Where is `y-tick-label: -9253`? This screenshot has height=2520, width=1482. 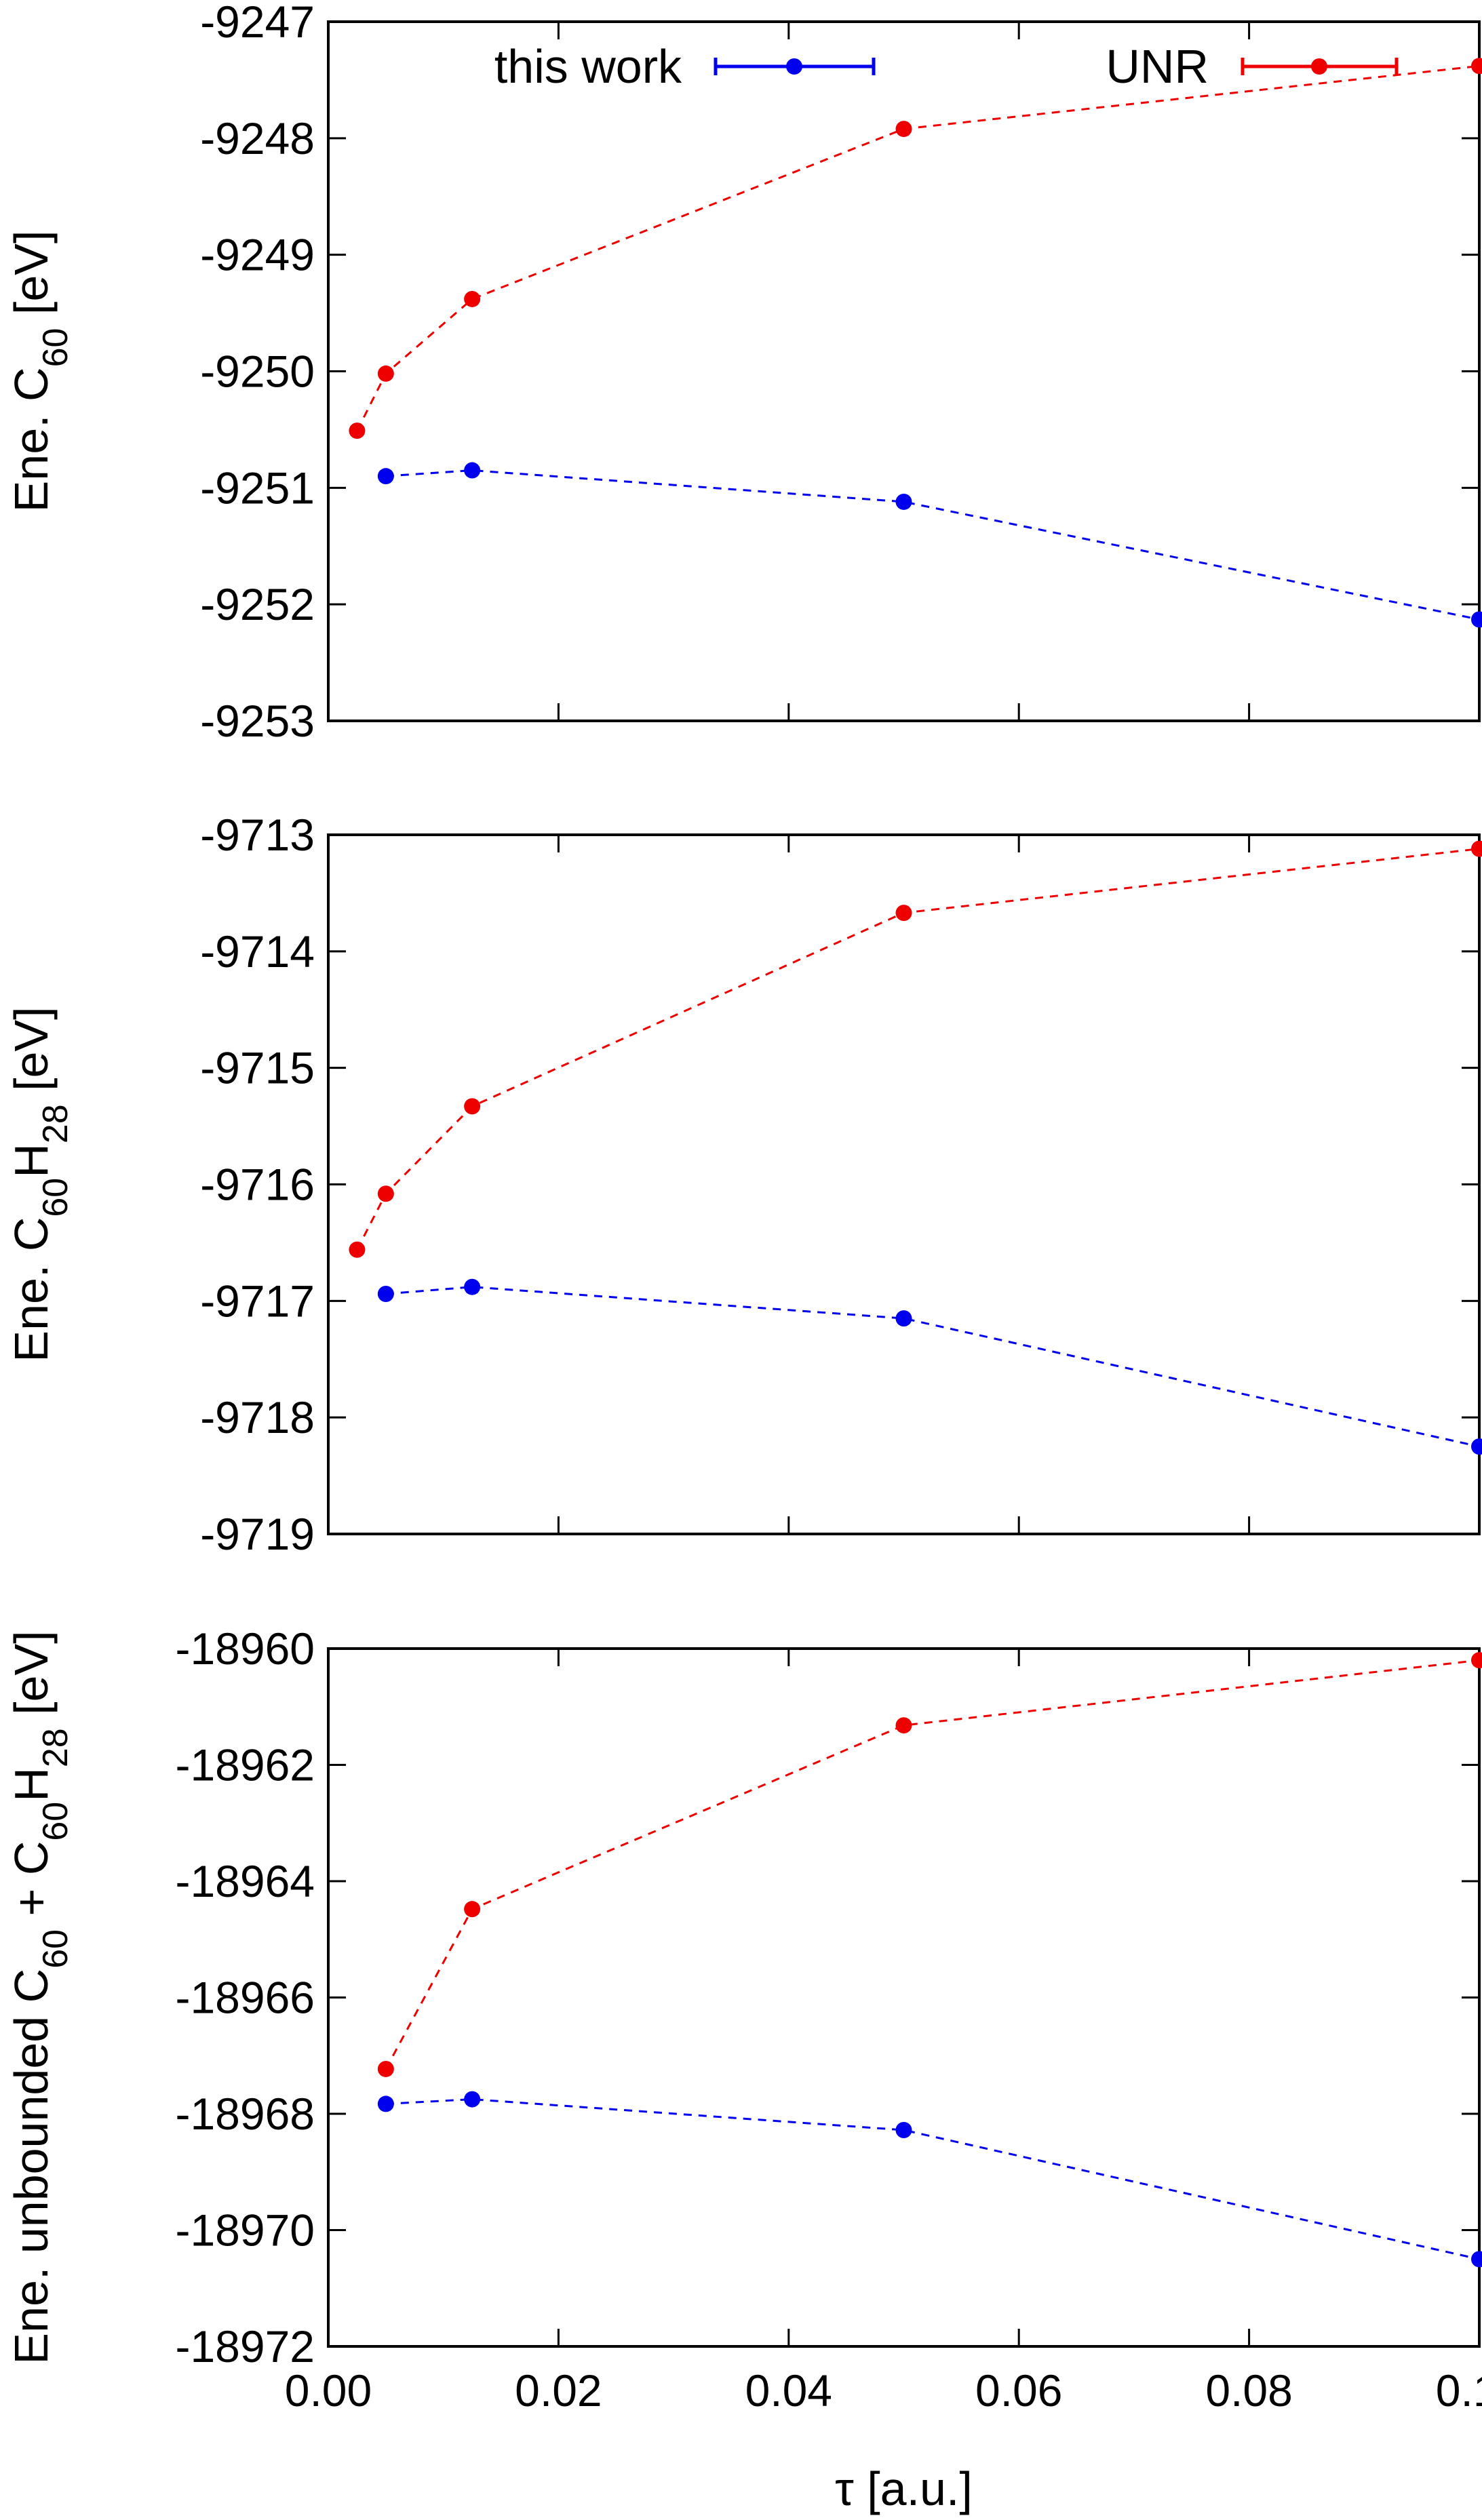
y-tick-label: -9253 is located at coordinates (257, 721).